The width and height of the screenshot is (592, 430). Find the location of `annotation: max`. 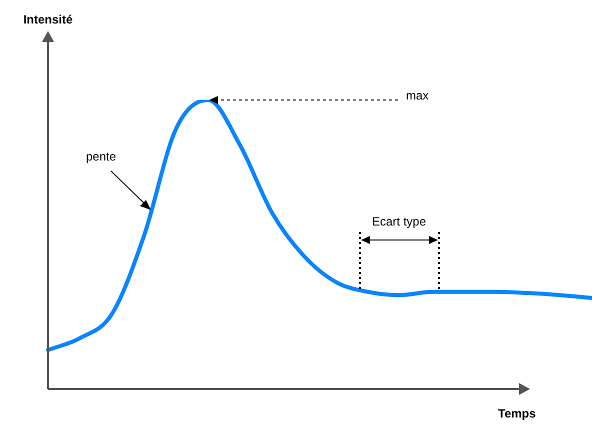

annotation: max is located at coordinates (417, 95).